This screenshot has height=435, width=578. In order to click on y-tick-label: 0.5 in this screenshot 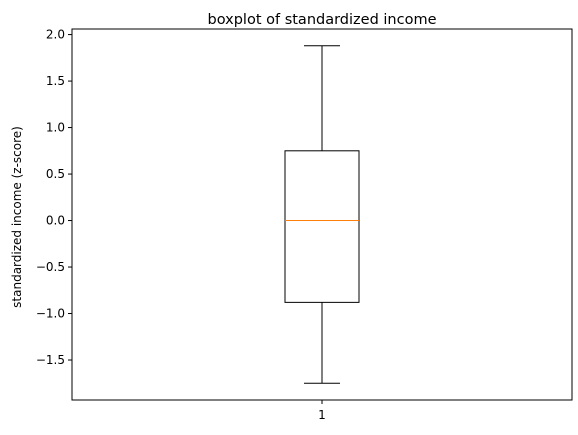, I will do `click(55, 174)`.